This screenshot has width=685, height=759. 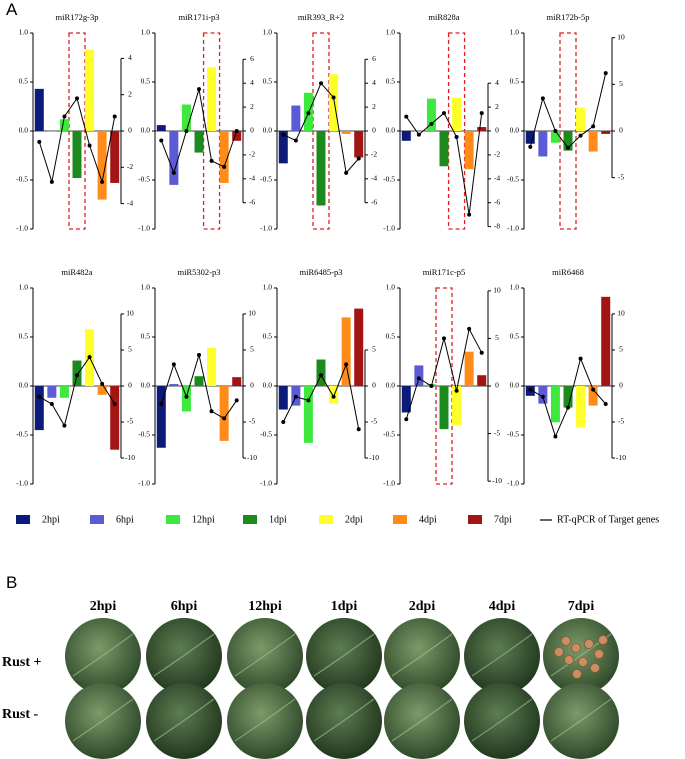 What do you see at coordinates (354, 519) in the screenshot?
I see `legend-label: 2dpi` at bounding box center [354, 519].